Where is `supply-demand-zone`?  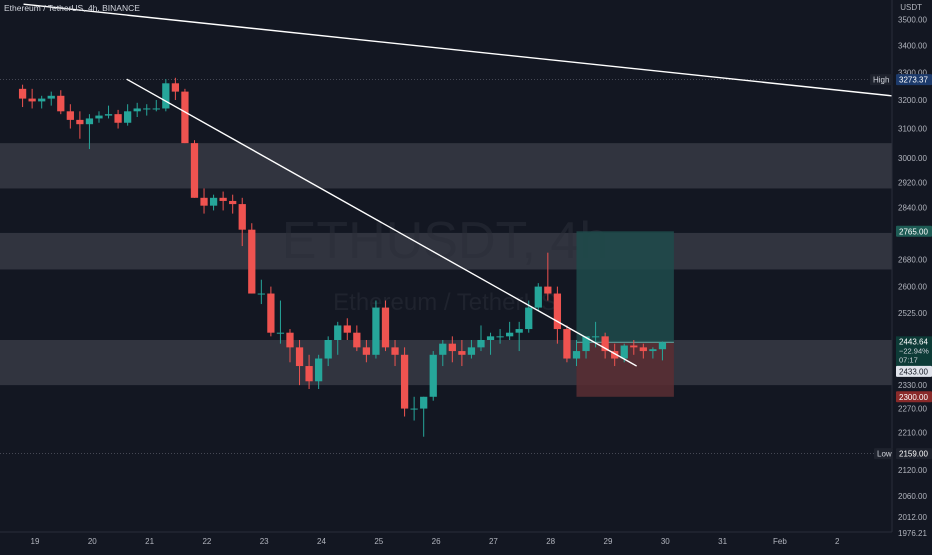
supply-demand-zone is located at coordinates (446, 166).